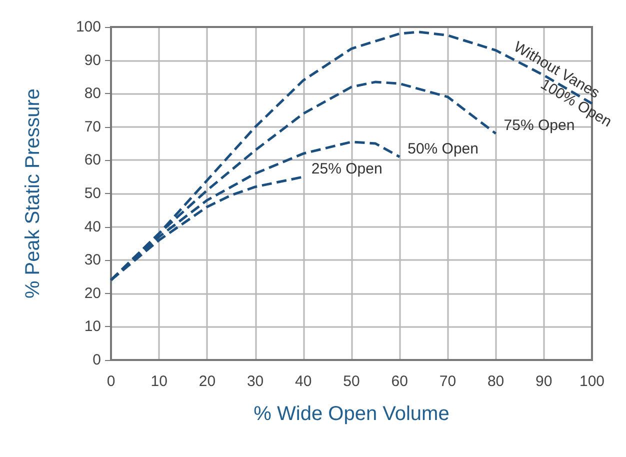 The height and width of the screenshot is (457, 626). What do you see at coordinates (544, 381) in the screenshot?
I see `x-tick-label: 90` at bounding box center [544, 381].